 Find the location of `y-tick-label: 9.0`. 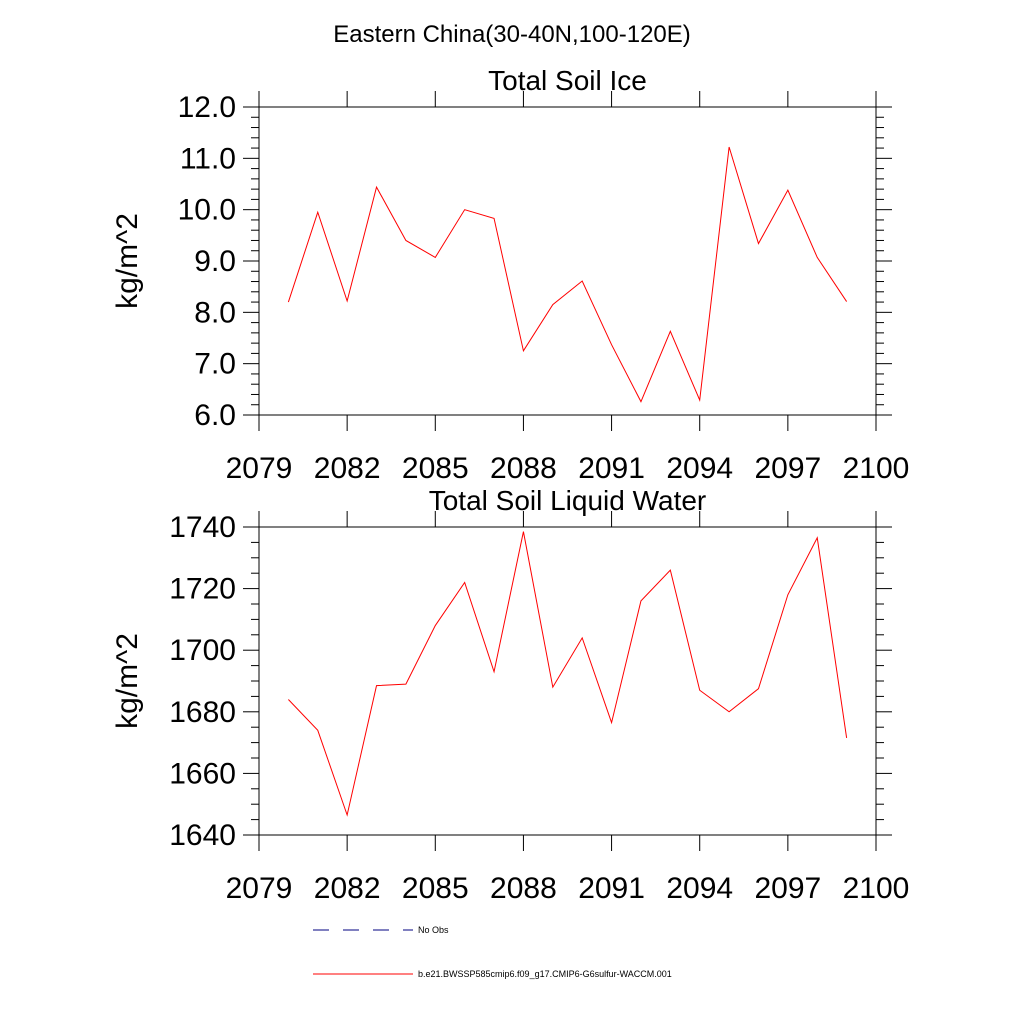

y-tick-label: 9.0 is located at coordinates (215, 261).